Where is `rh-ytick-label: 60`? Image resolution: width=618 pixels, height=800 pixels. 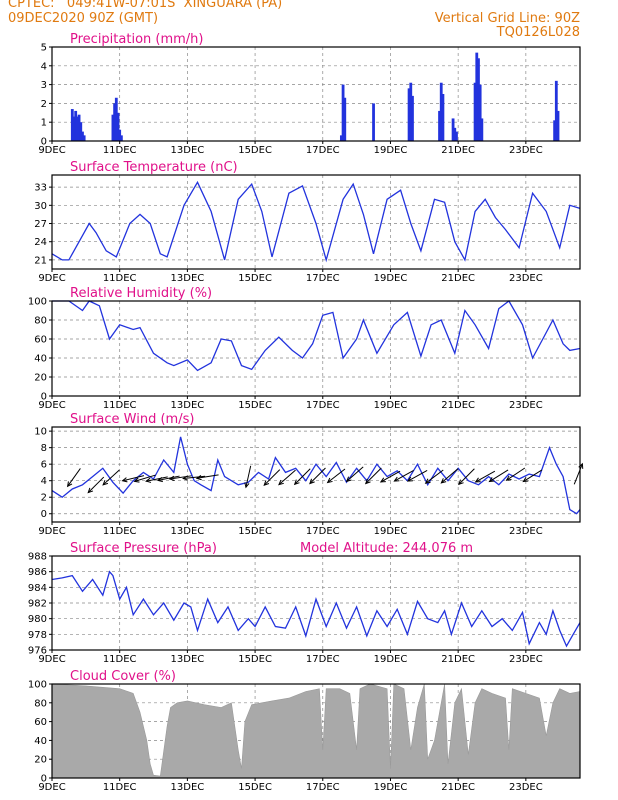 rh-ytick-label: 60 is located at coordinates (40, 340).